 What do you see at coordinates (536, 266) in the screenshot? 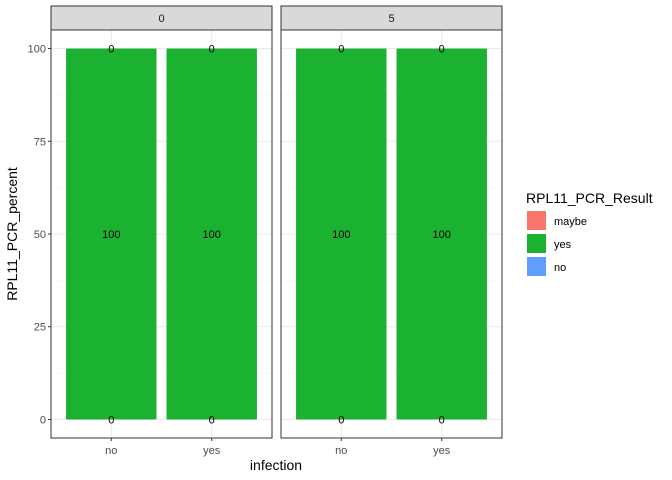
I see `legend-key-no` at bounding box center [536, 266].